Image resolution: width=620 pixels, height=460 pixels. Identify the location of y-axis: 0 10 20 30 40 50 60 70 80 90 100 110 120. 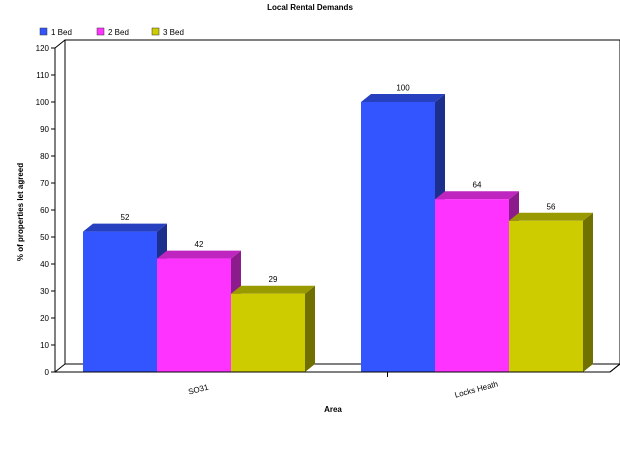
(51, 208).